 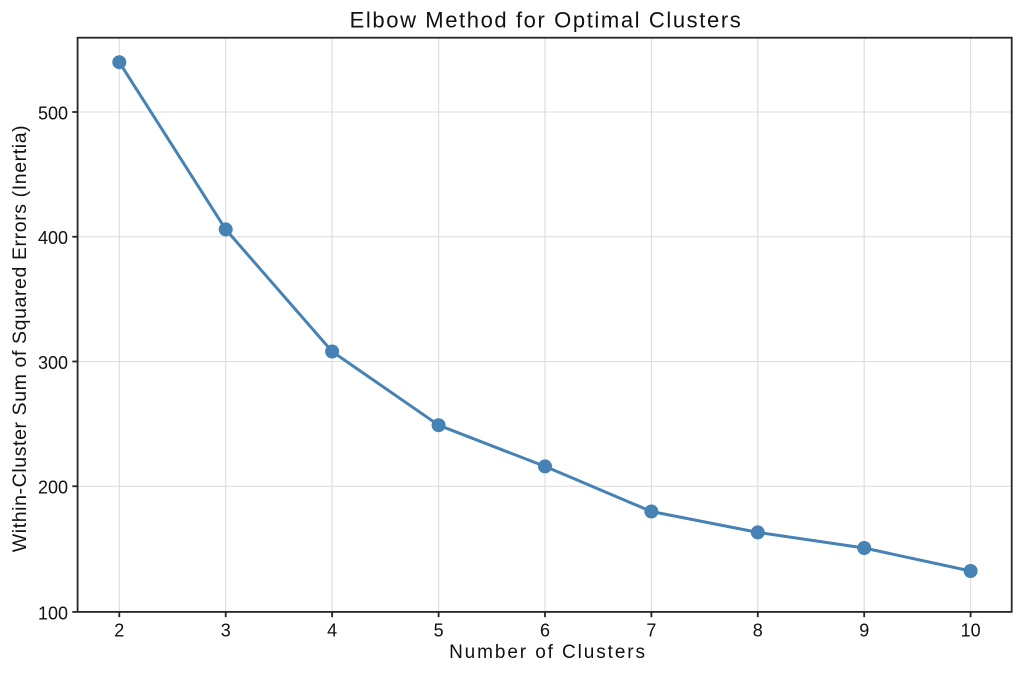 I want to click on svg-text: 400, so click(x=53, y=238).